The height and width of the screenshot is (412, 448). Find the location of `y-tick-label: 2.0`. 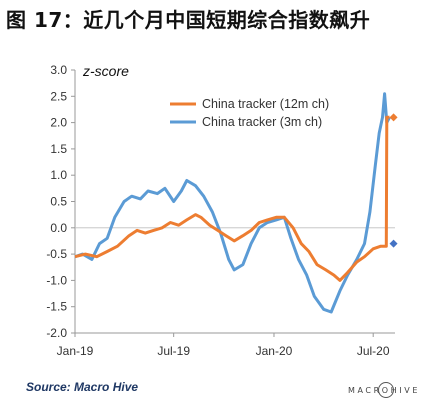

y-tick-label: 2.0 is located at coordinates (58, 123).